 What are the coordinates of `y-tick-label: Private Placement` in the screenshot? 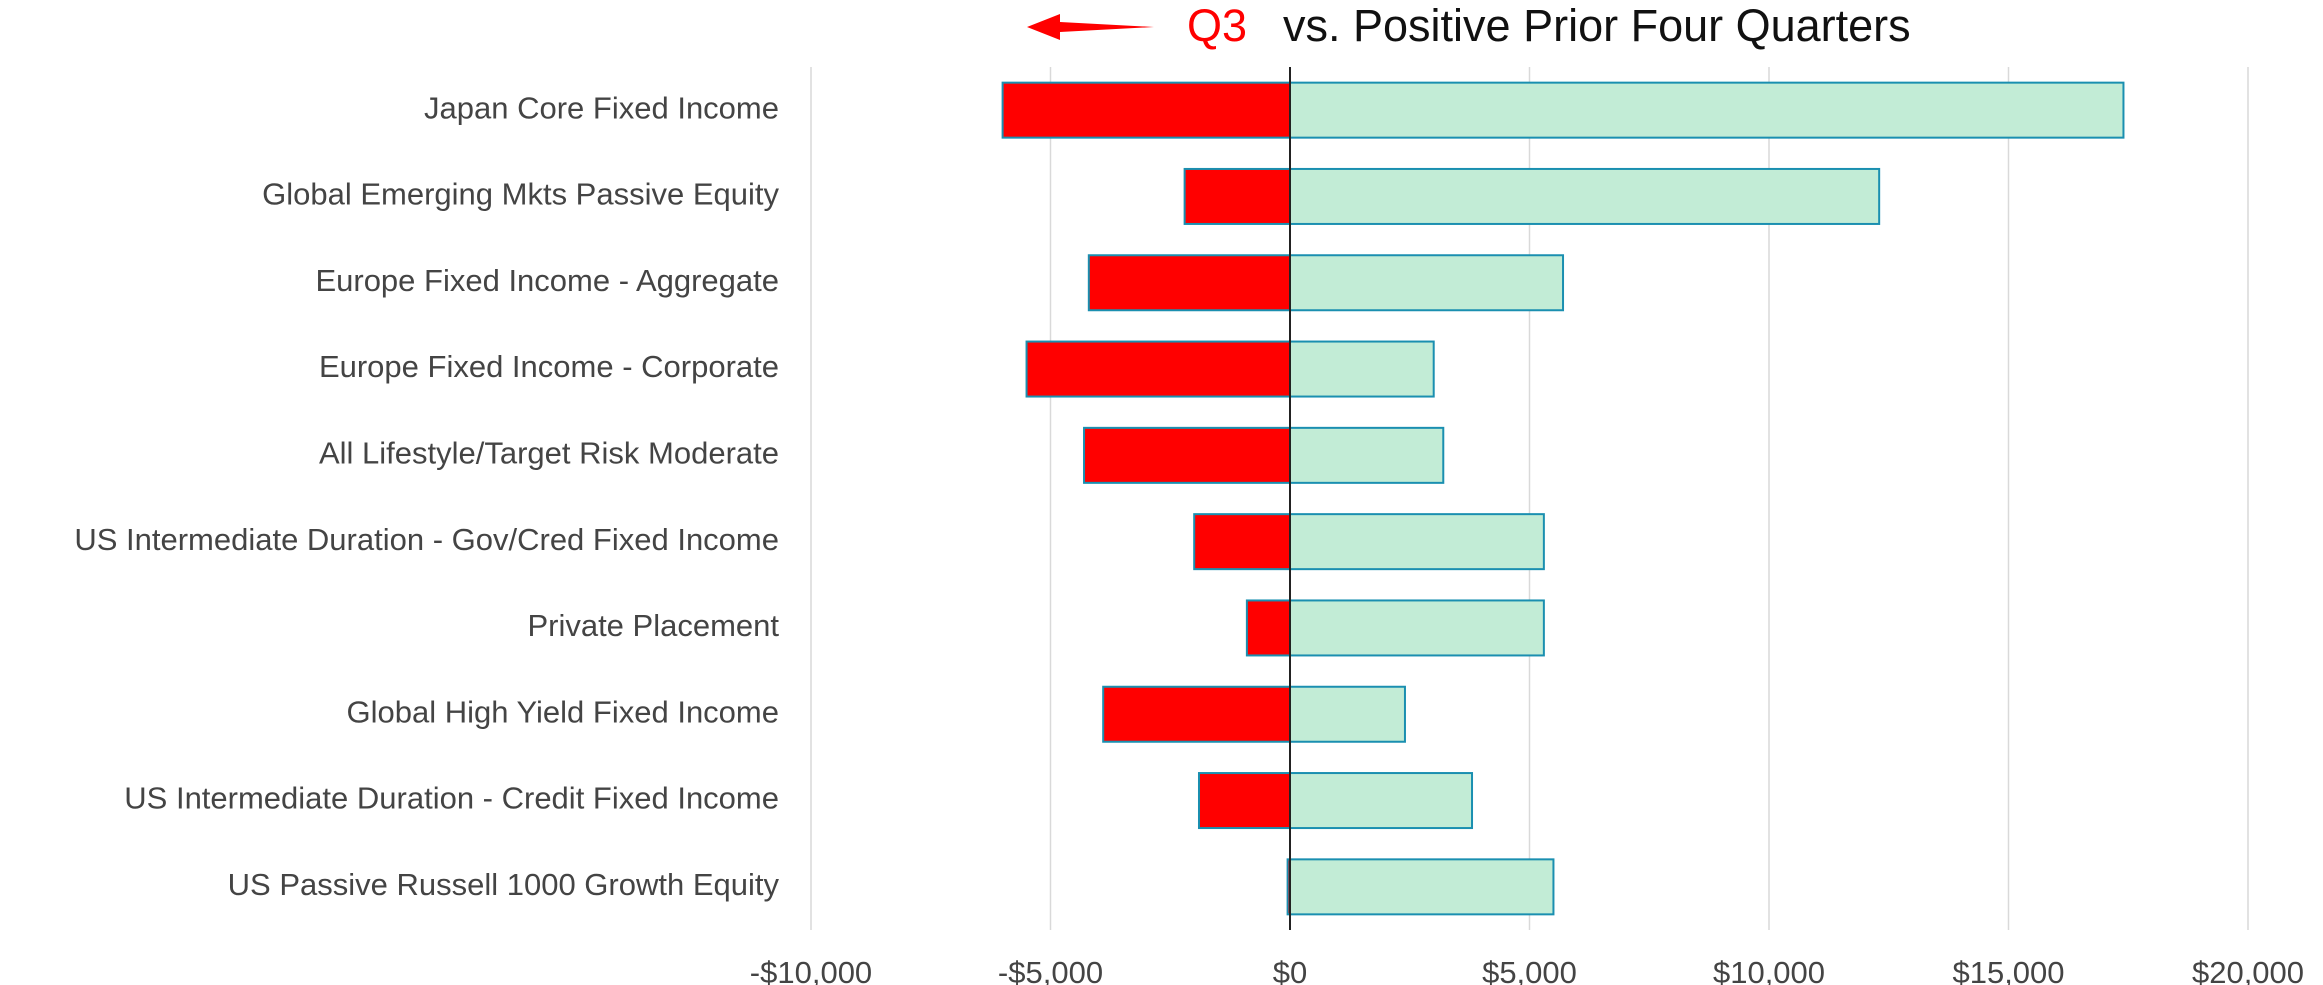 It's located at (653, 625).